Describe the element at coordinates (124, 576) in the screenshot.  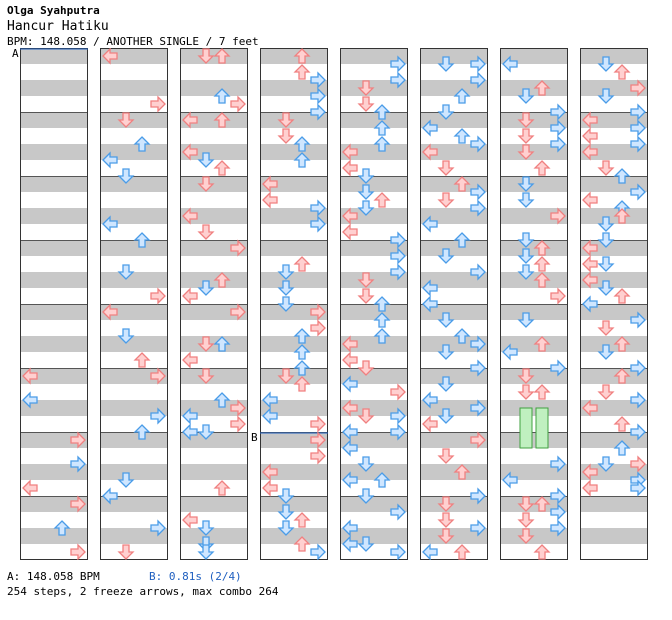
I see `footer-info: A: 148.058 BPM B: 0.81s (2/4)` at that location.